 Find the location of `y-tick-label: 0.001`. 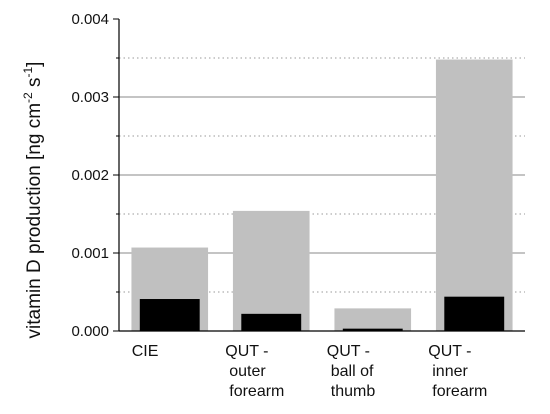

y-tick-label: 0.001 is located at coordinates (90, 253).